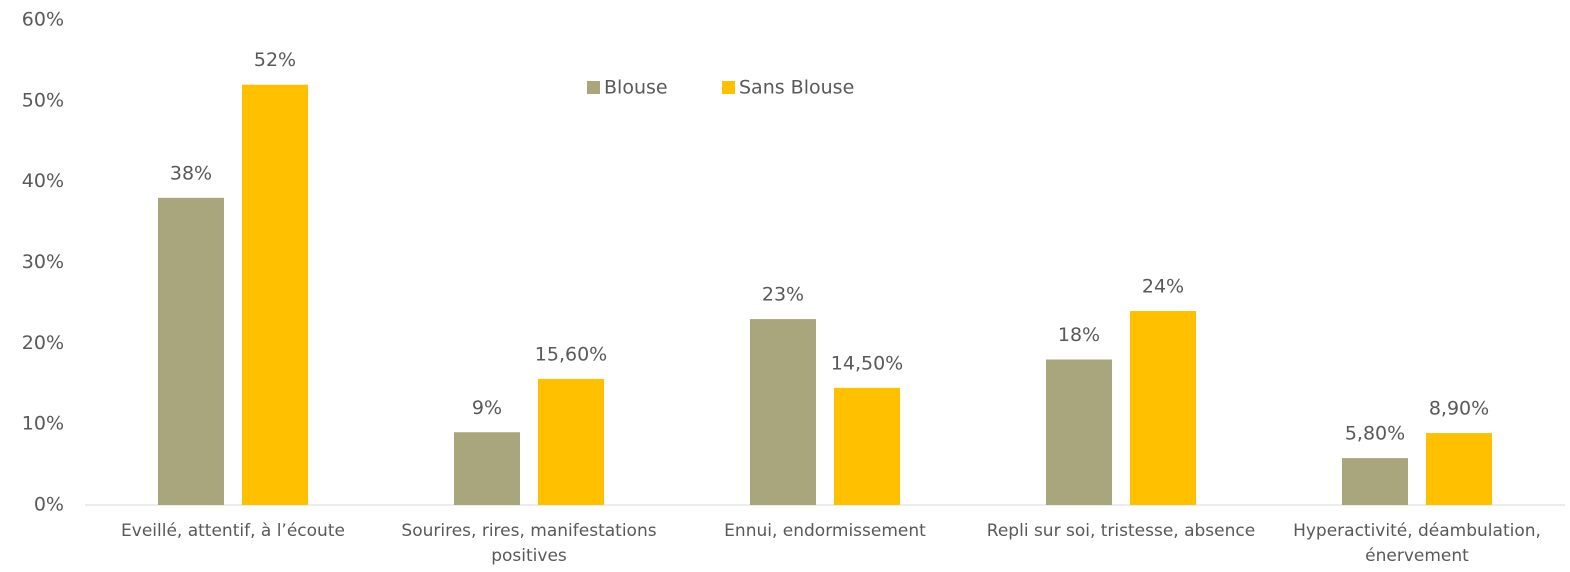 Image resolution: width=1570 pixels, height=572 pixels. I want to click on data-label: 52%, so click(275, 60).